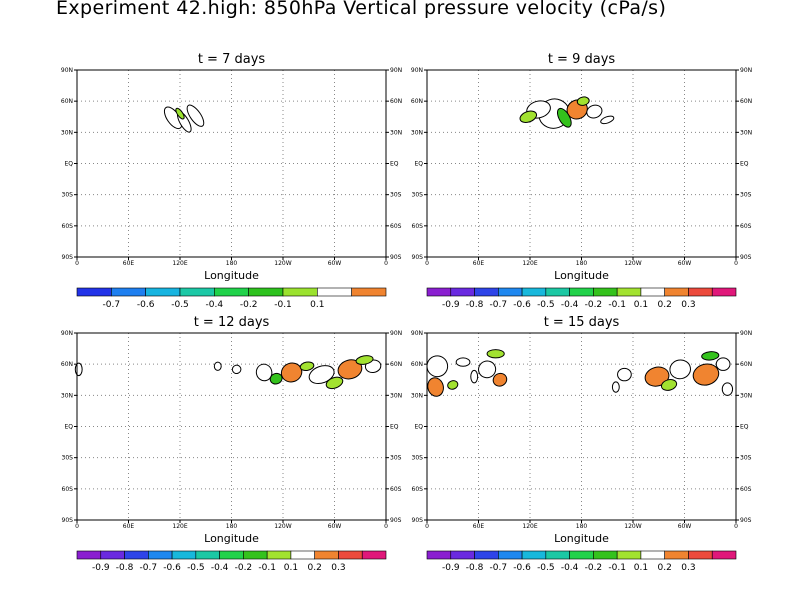  Describe the element at coordinates (582, 59) in the screenshot. I see `panel-title: t = 9 days` at that location.